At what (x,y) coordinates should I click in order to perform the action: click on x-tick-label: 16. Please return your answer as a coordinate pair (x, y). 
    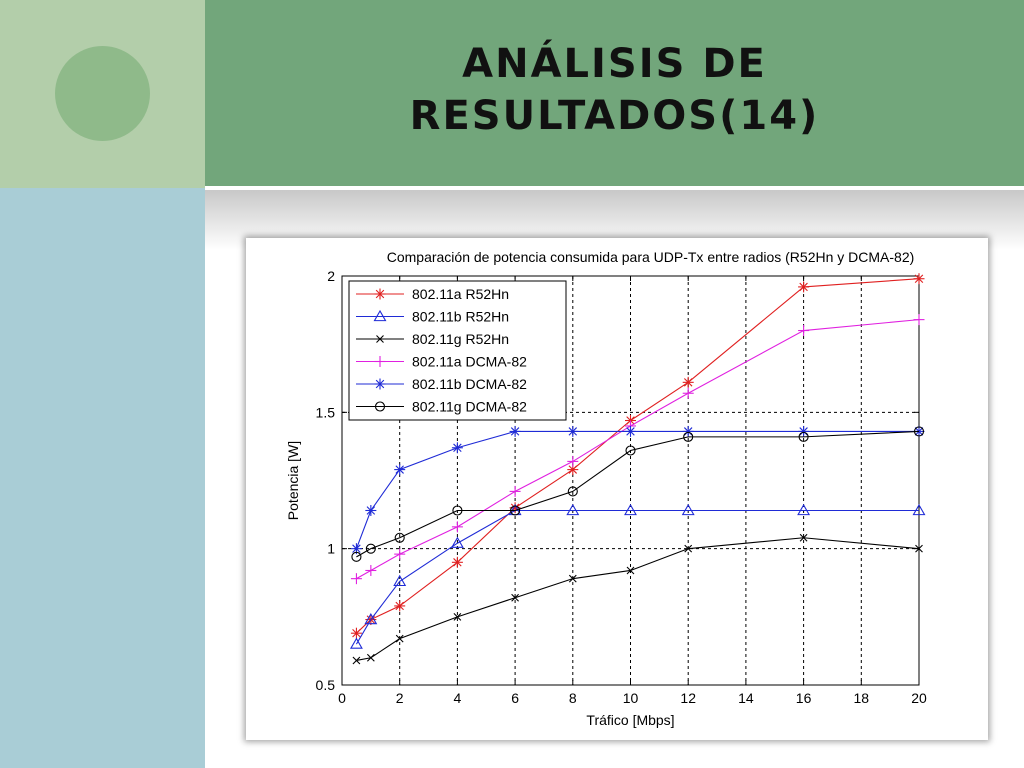
    Looking at the image, I should click on (804, 698).